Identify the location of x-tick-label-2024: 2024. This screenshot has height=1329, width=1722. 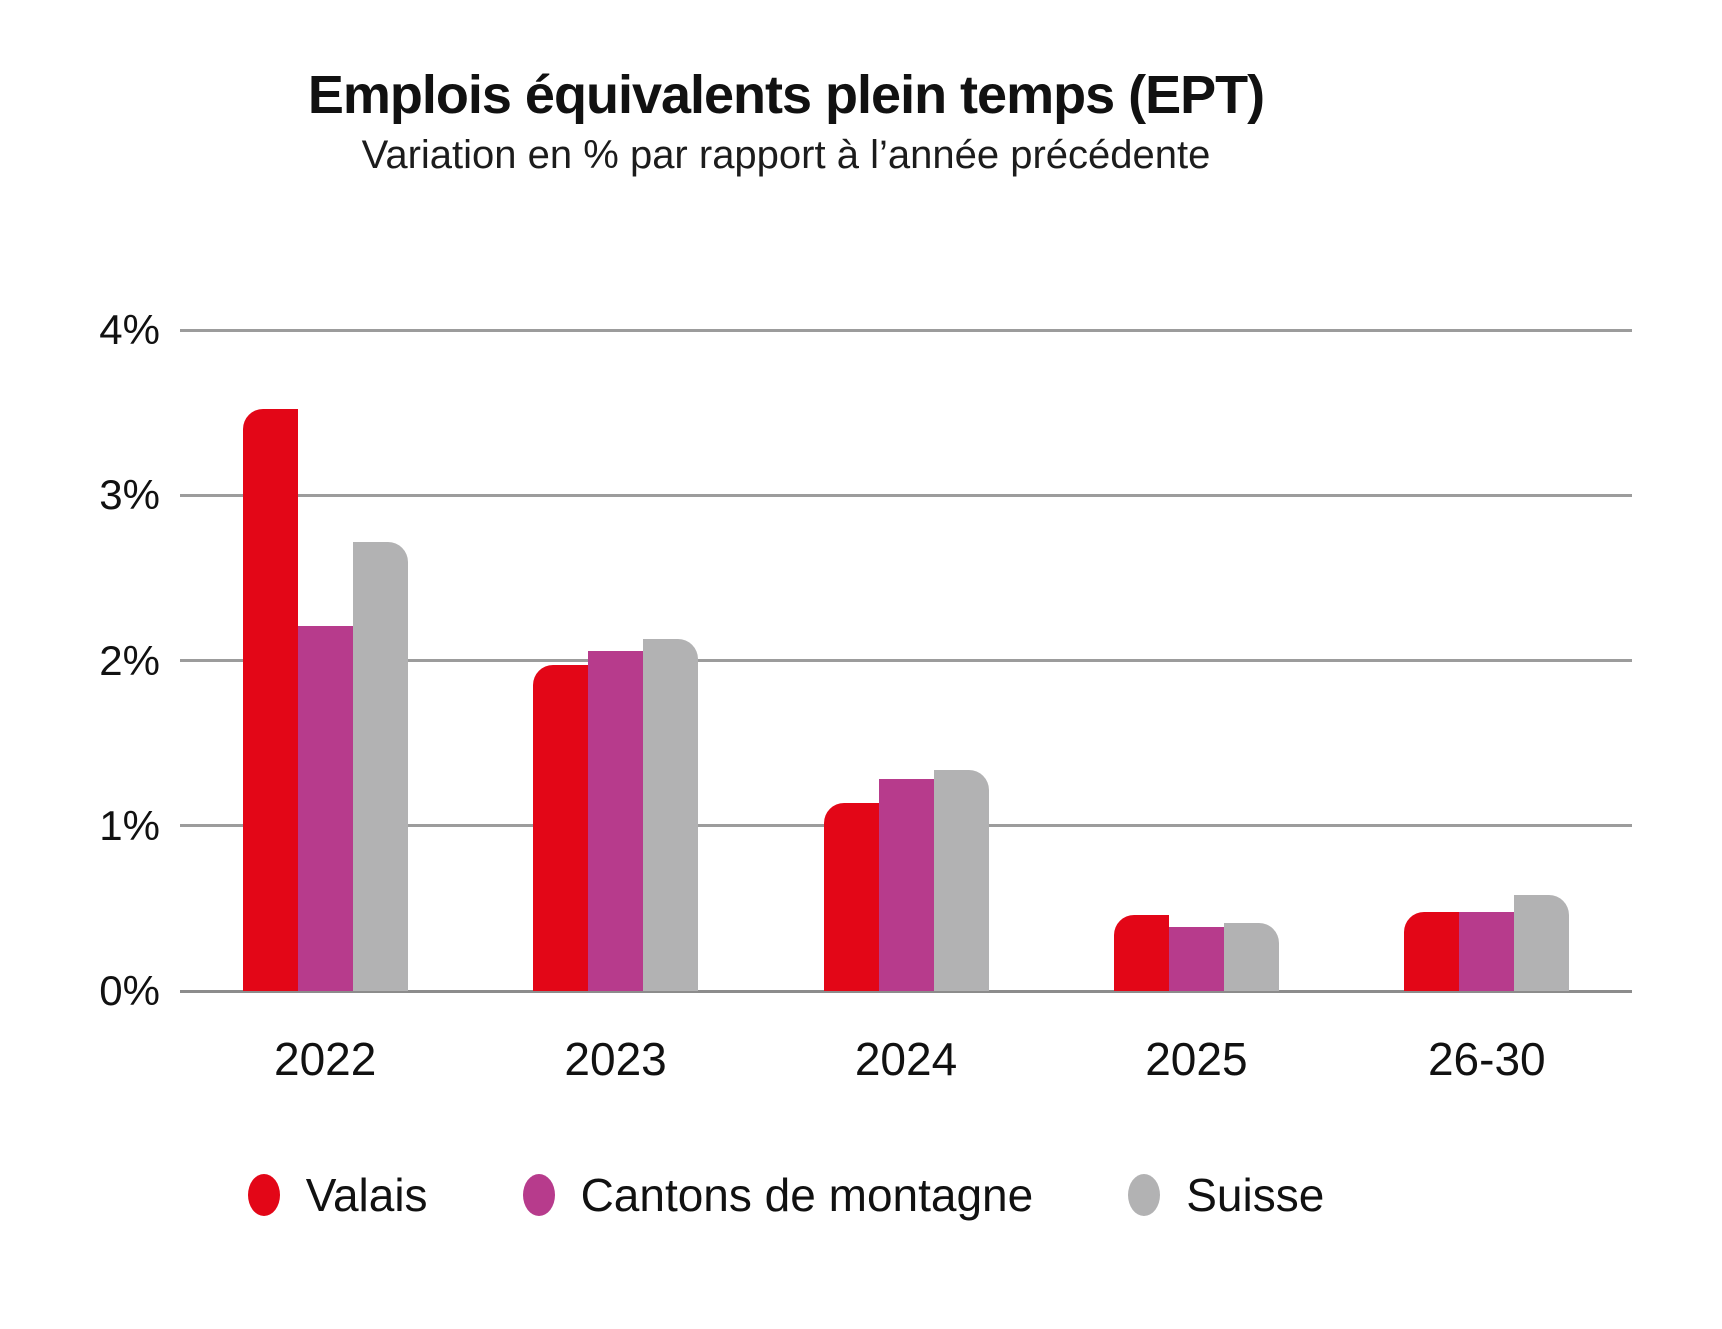
(906, 1059).